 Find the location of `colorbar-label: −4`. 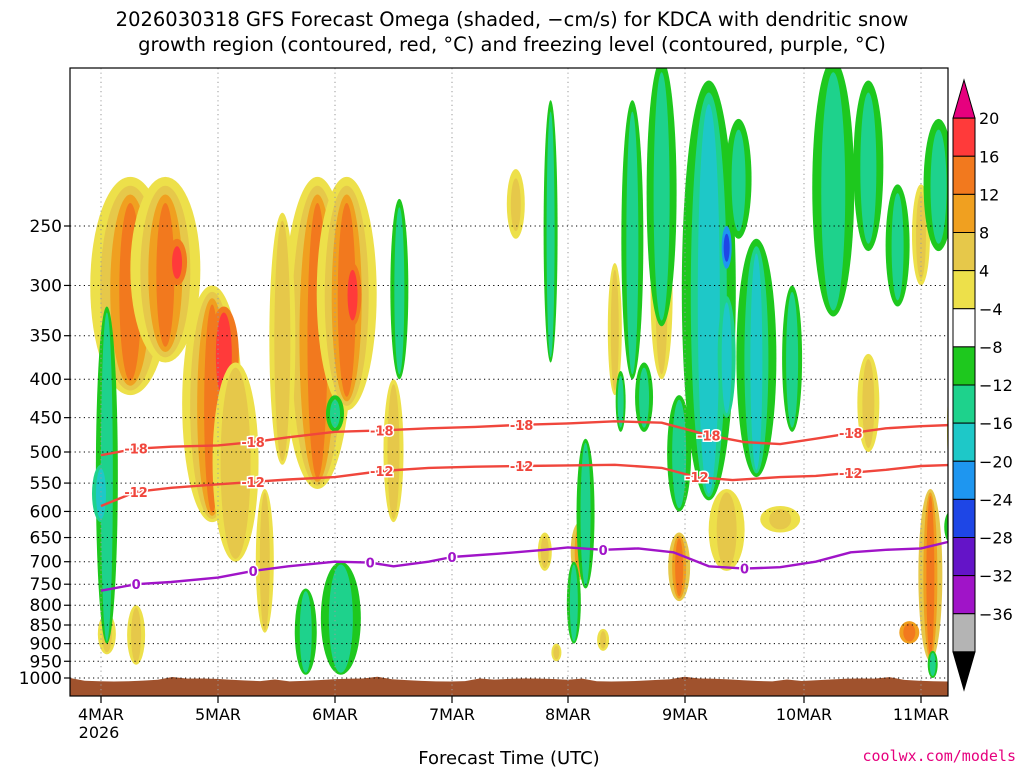

colorbar-label: −4 is located at coordinates (991, 309).